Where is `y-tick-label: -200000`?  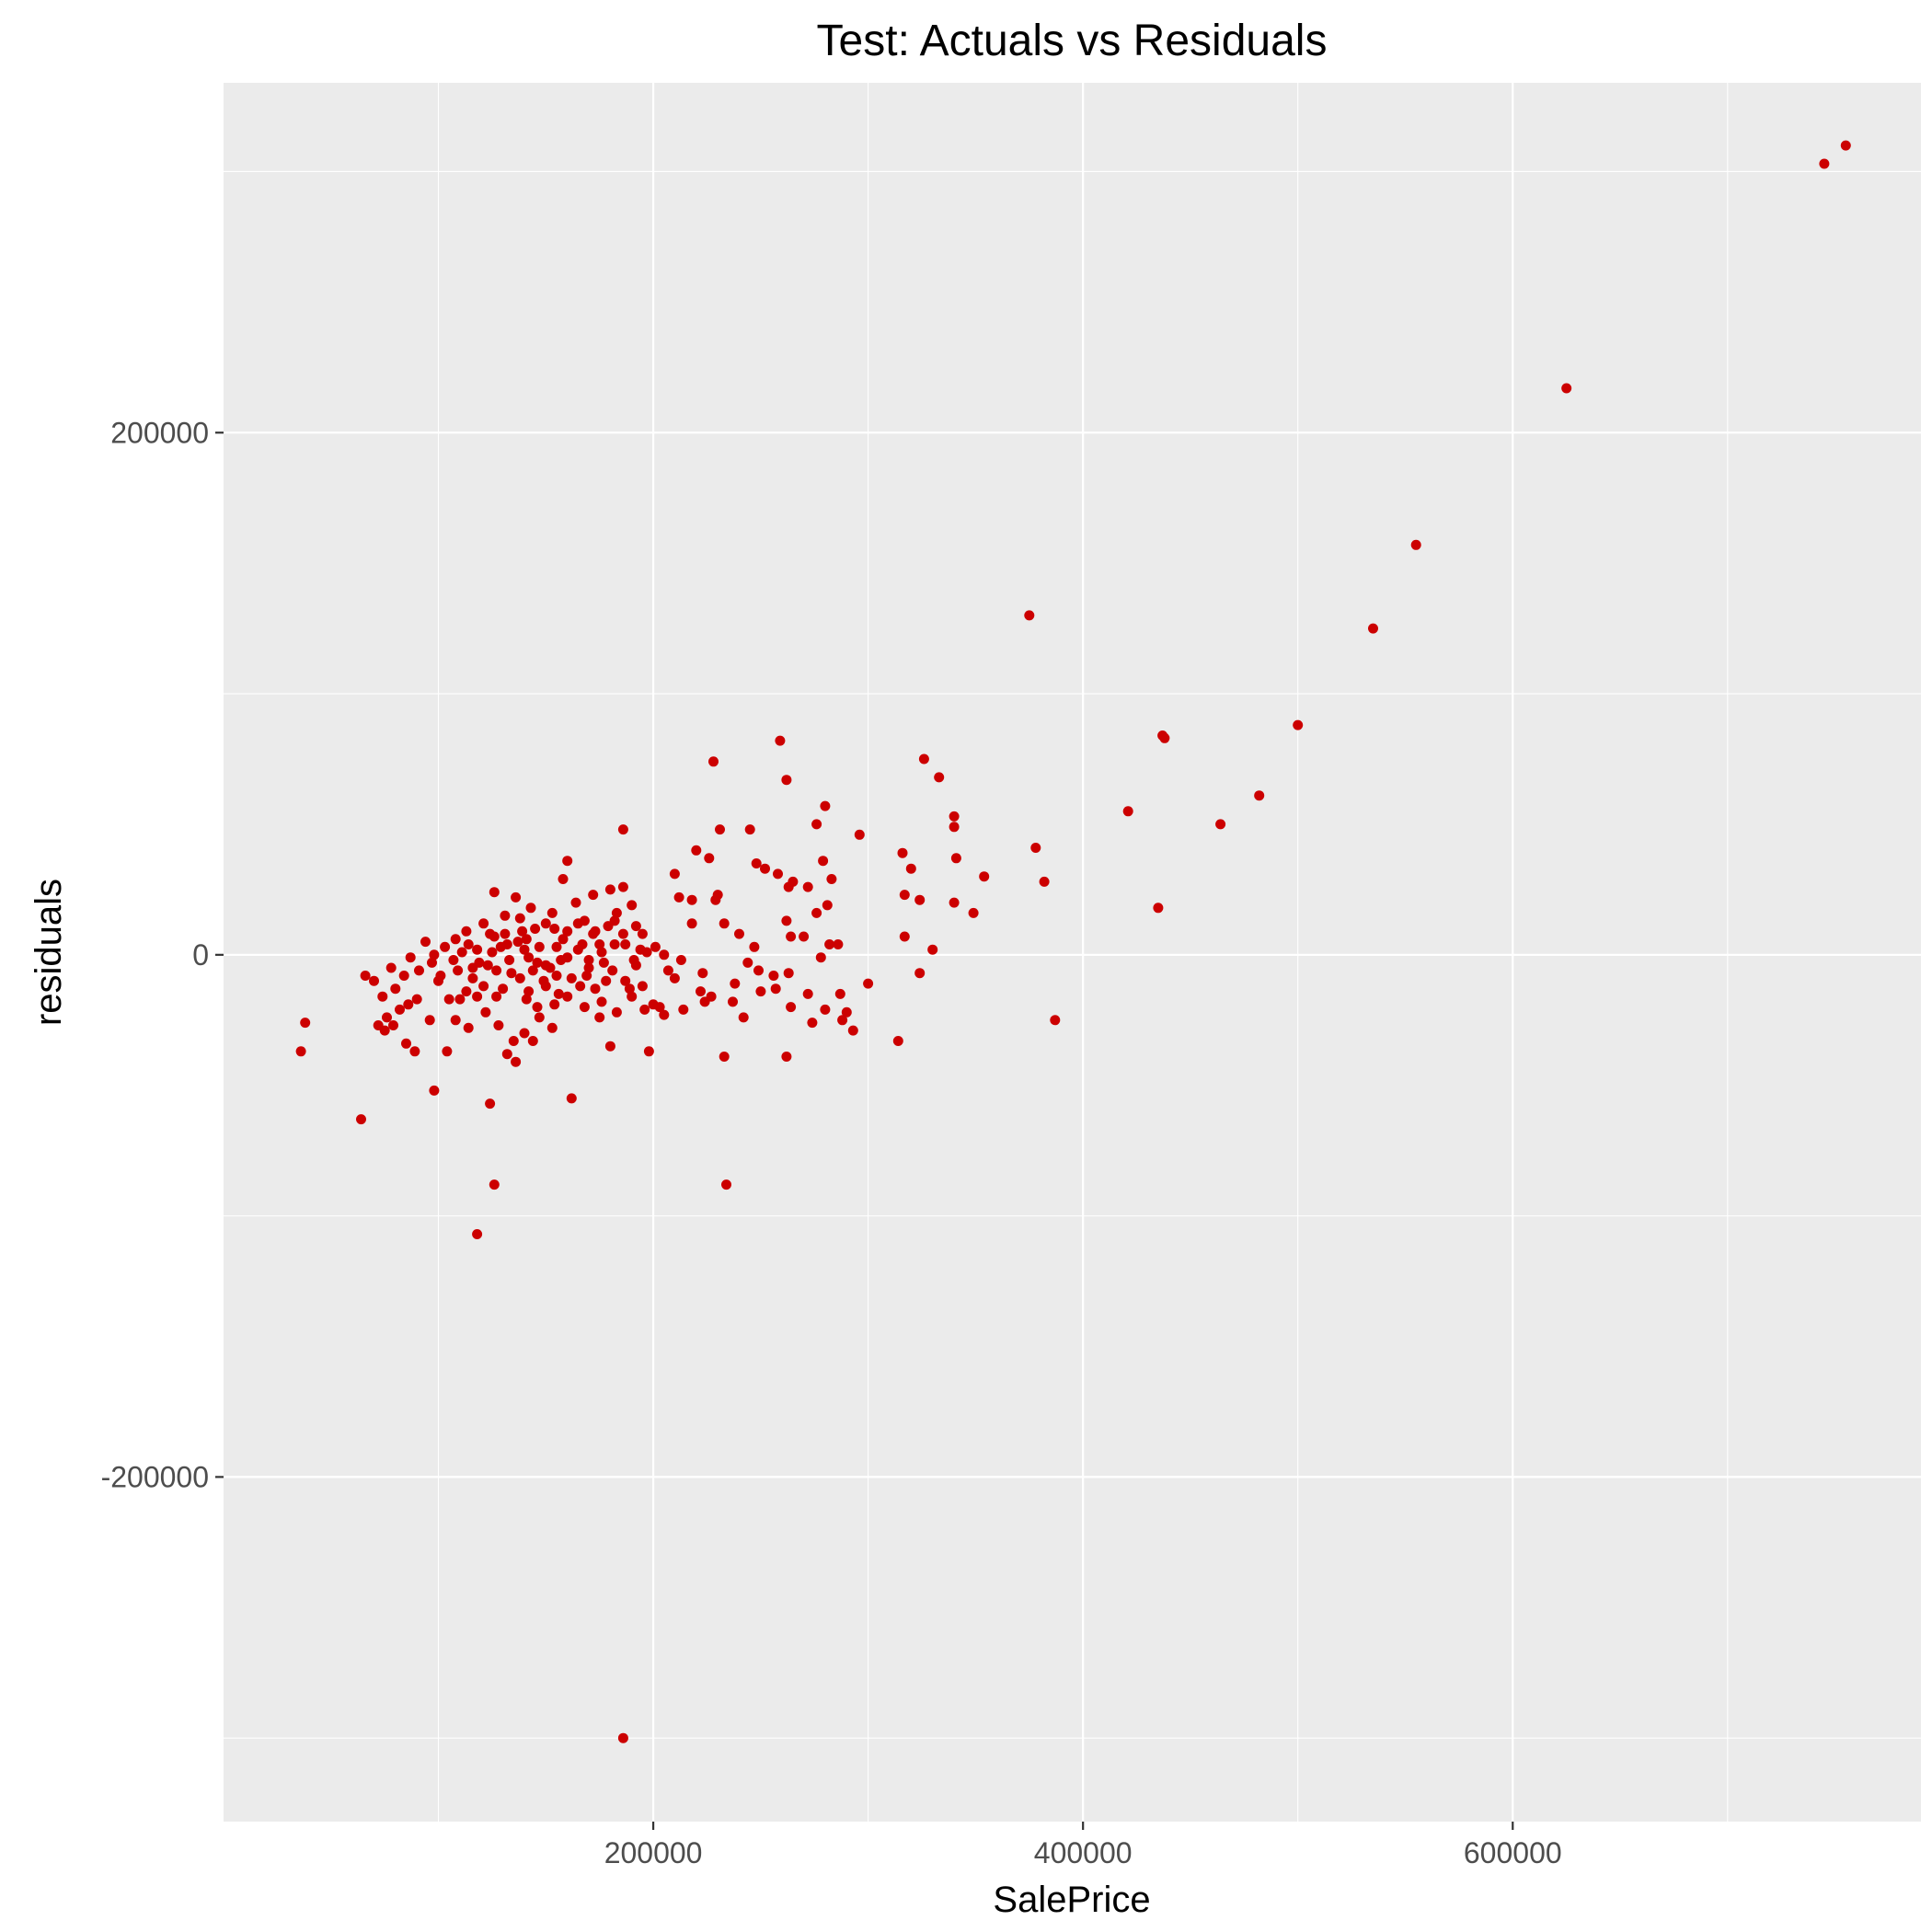 y-tick-label: -200000 is located at coordinates (155, 1476).